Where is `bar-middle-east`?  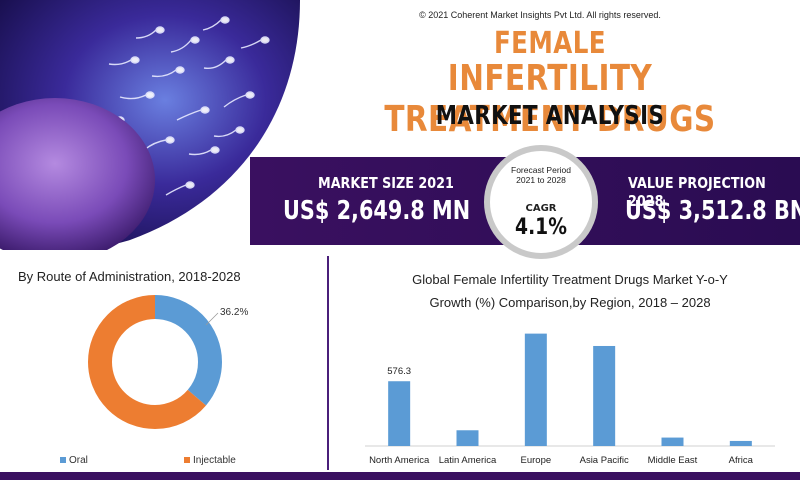
bar-middle-east is located at coordinates (672, 441).